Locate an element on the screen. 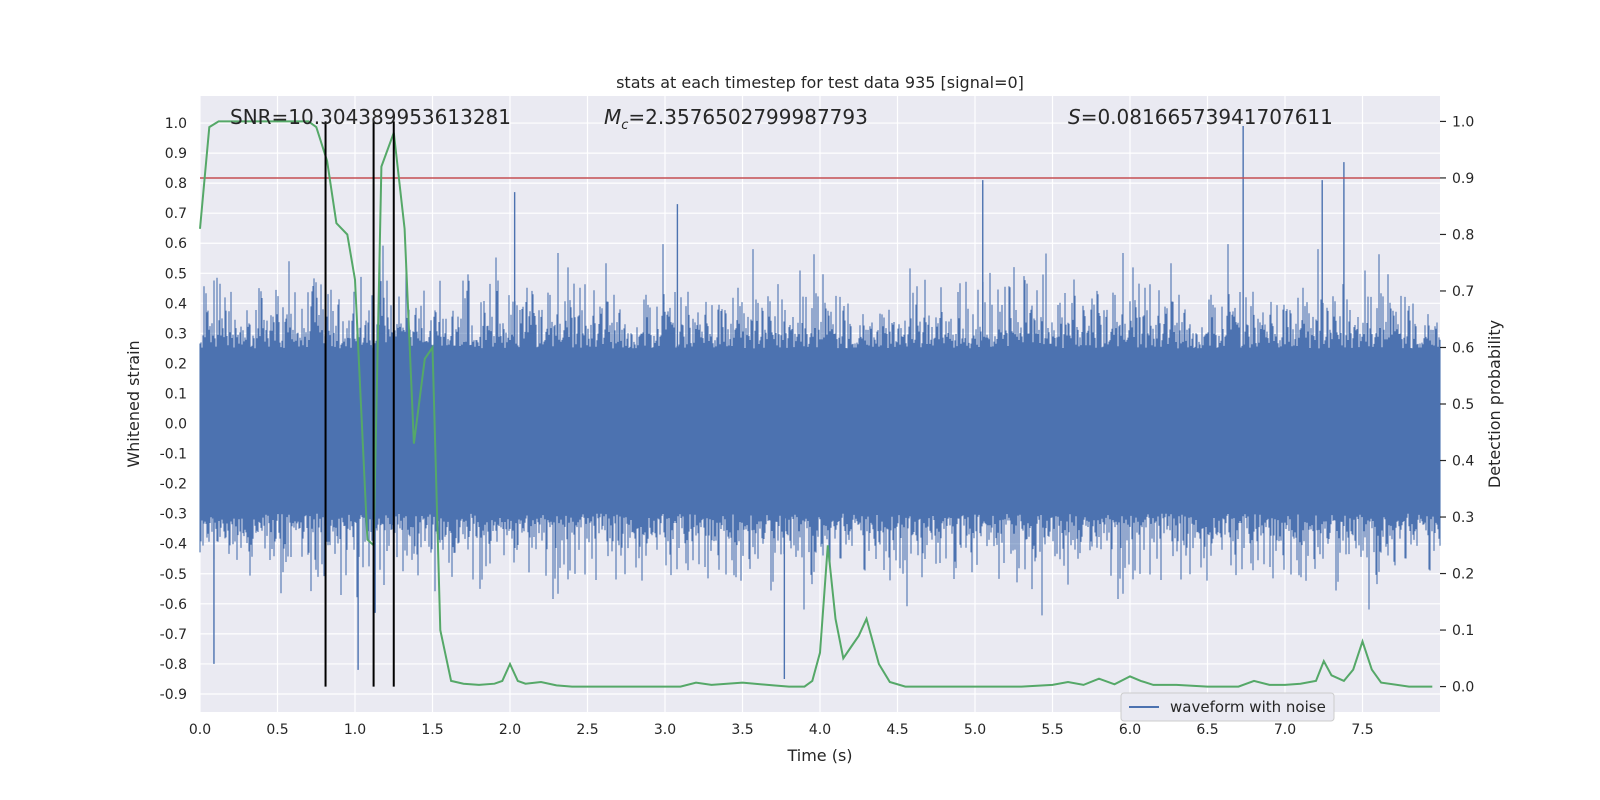 Image resolution: width=1600 pixels, height=800 pixels. s-annotation: S=0.08166573941707611 is located at coordinates (1200, 117).